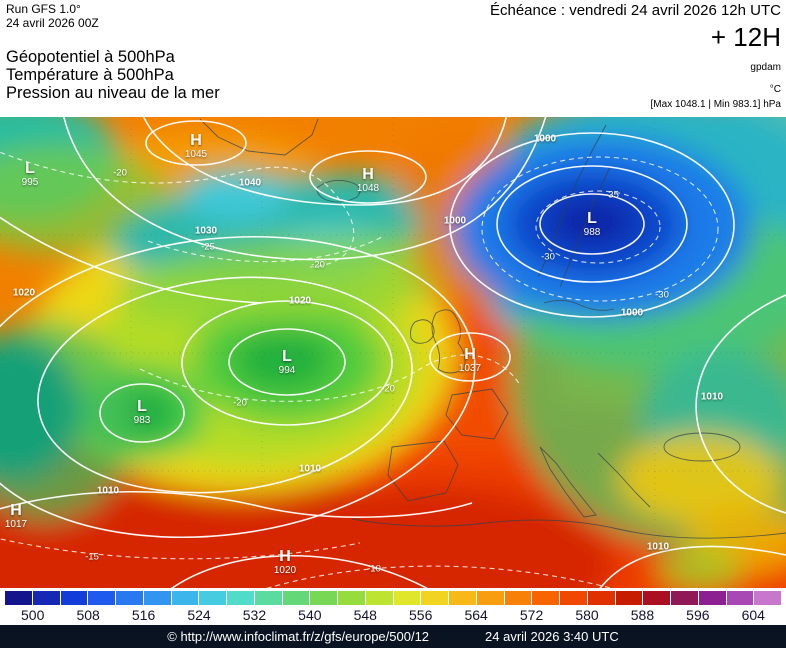  What do you see at coordinates (715, 104) in the screenshot?
I see `pressure-minmax: [Max 1048.1 | Min 983.1] hPa` at bounding box center [715, 104].